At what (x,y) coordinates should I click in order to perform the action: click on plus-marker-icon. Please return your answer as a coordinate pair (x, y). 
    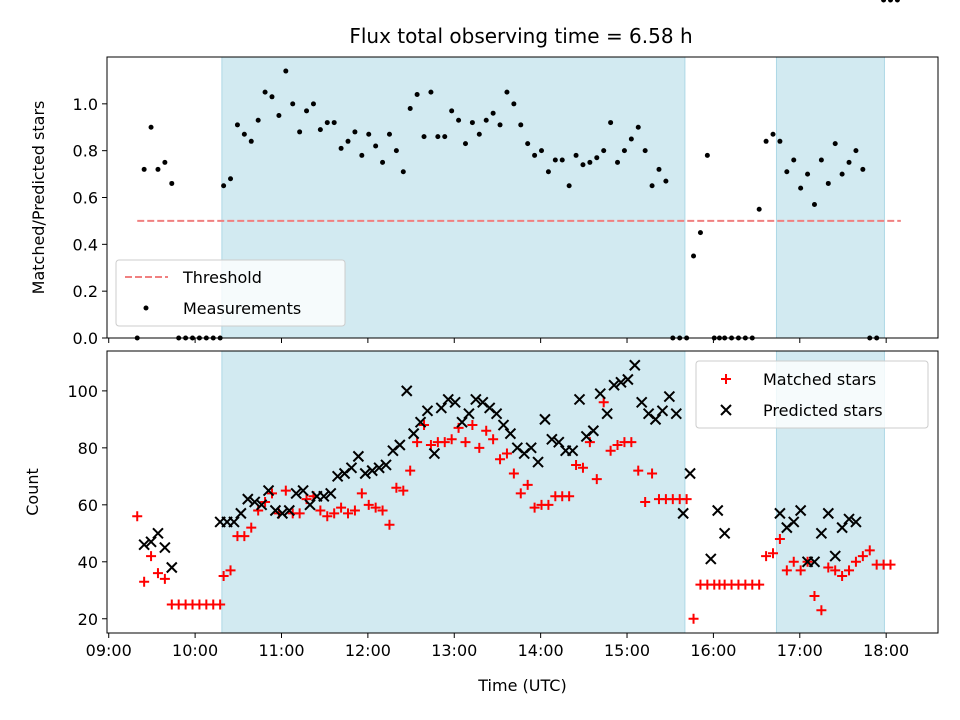
    Looking at the image, I should click on (726, 379).